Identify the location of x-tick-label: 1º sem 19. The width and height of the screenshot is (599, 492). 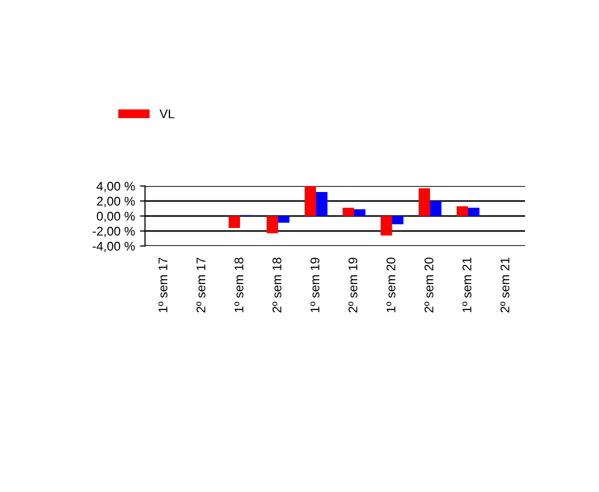
(315, 285).